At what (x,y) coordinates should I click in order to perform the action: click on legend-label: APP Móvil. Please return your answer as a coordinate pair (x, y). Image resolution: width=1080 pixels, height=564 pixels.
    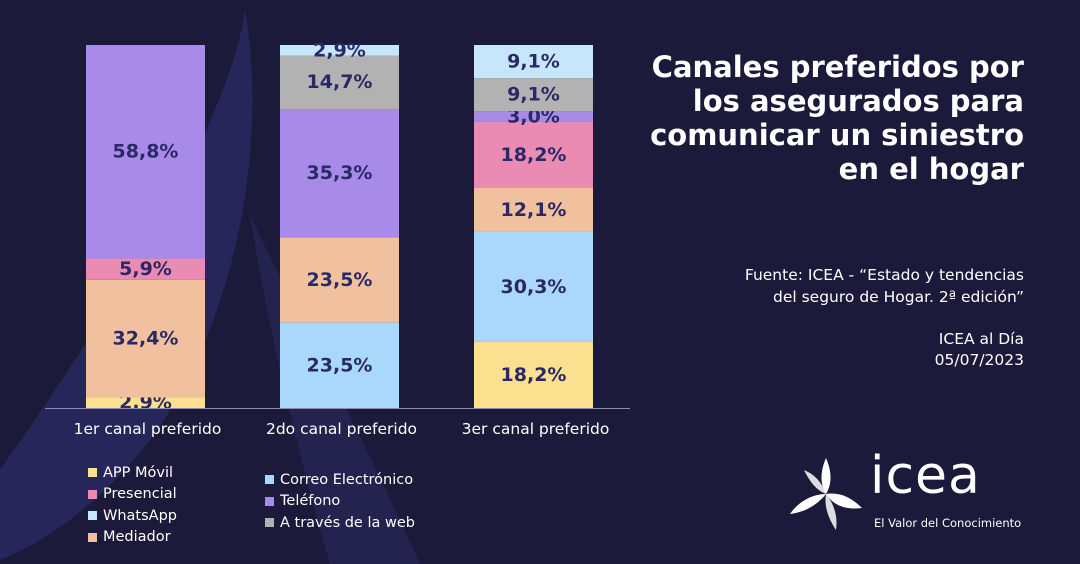
    Looking at the image, I should click on (138, 472).